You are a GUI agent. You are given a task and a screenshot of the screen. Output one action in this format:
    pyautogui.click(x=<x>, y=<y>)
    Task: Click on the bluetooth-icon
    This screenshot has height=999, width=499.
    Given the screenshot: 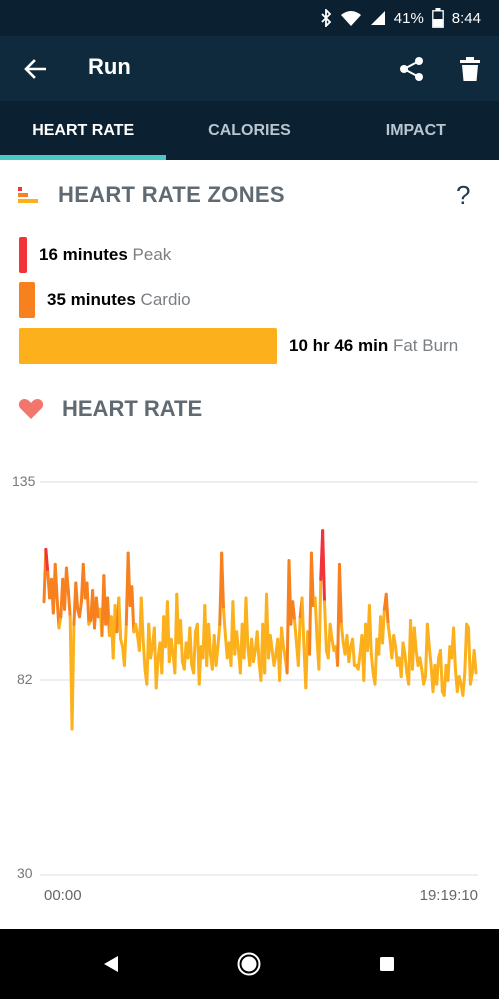 What is the action you would take?
    pyautogui.click(x=326, y=18)
    